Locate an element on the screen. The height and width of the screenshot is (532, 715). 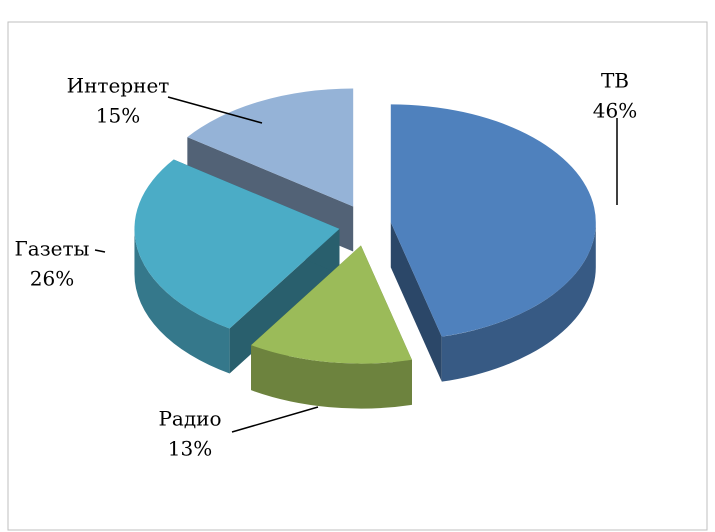
slice-value: 26% is located at coordinates (52, 279).